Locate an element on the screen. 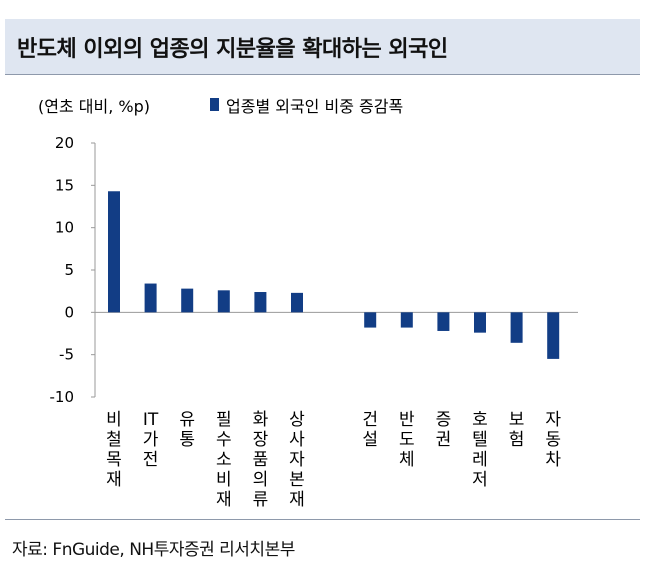 Image resolution: width=658 pixels, height=577 pixels. title-bar: 반도체 이외의 업종의 지분율을 확대하는 외국인 is located at coordinates (322, 47).